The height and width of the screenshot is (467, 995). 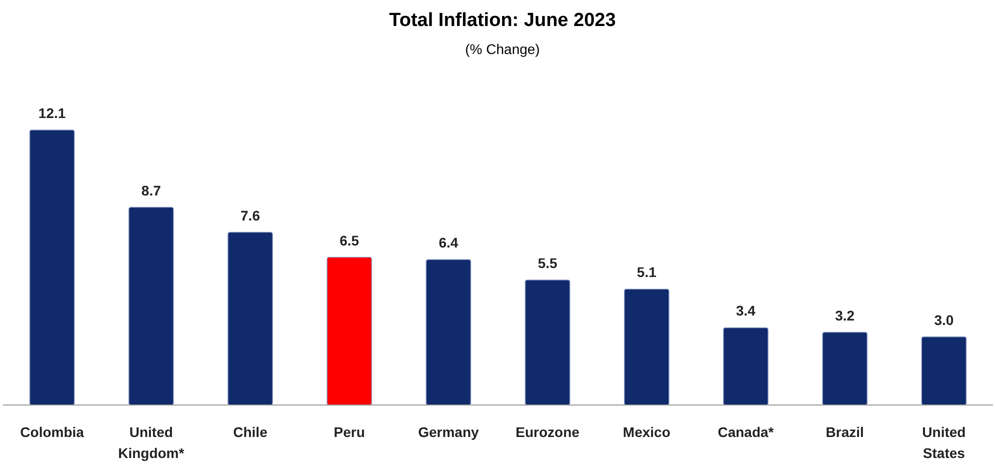 I want to click on data-label: 3.0, so click(x=944, y=320).